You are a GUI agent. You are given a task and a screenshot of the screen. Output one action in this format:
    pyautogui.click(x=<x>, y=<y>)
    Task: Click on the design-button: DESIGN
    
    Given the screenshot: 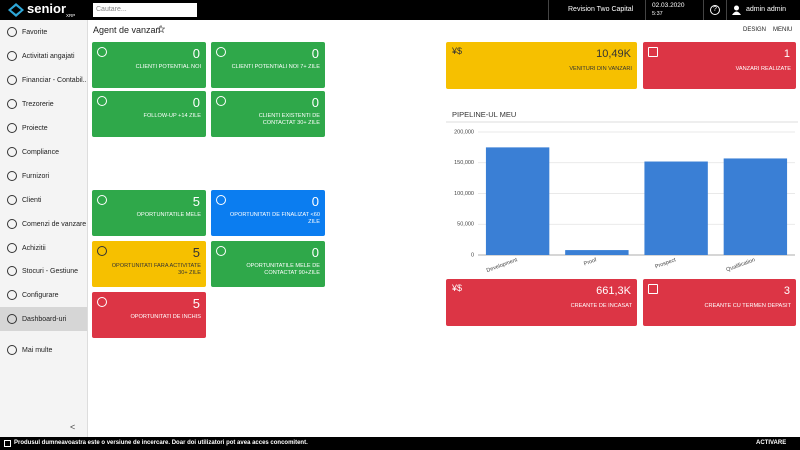 What is the action you would take?
    pyautogui.click(x=755, y=30)
    